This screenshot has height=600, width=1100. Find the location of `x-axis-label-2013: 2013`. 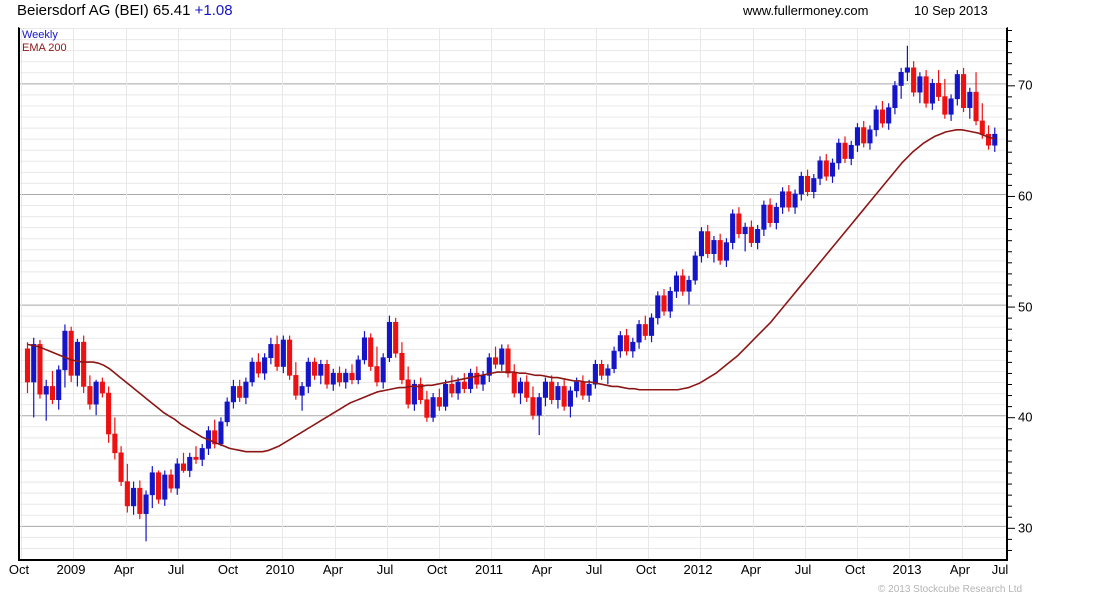

x-axis-label-2013: 2013 is located at coordinates (907, 569).